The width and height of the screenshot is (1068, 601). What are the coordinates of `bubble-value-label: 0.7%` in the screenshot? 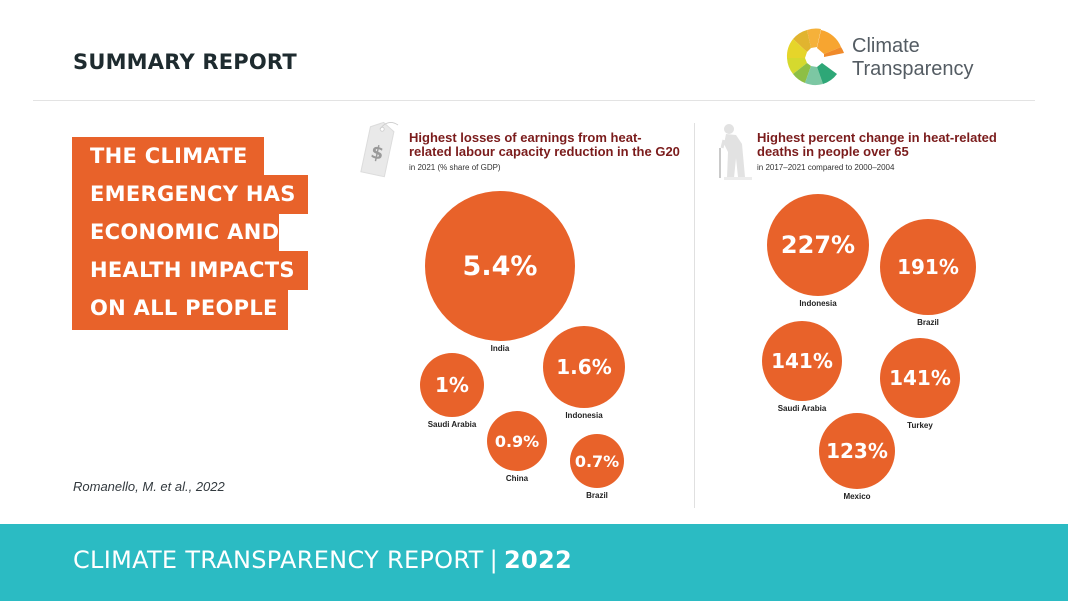 It's located at (597, 461).